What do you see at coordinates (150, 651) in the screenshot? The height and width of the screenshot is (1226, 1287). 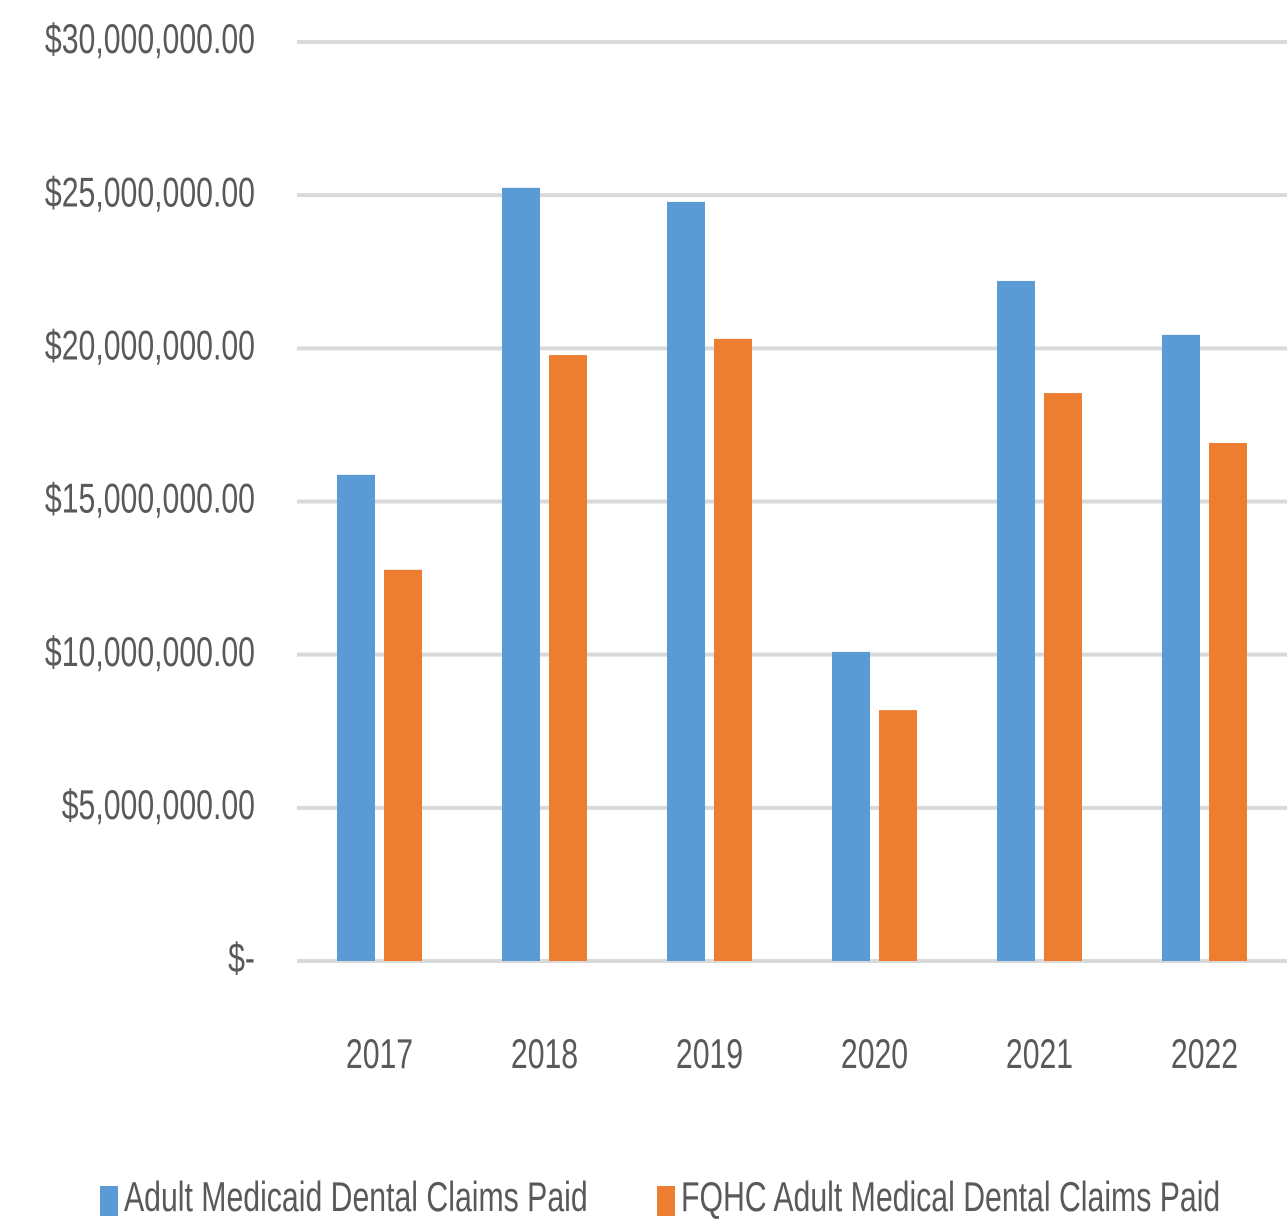 I see `y-tick-label: $10,000,000.00` at bounding box center [150, 651].